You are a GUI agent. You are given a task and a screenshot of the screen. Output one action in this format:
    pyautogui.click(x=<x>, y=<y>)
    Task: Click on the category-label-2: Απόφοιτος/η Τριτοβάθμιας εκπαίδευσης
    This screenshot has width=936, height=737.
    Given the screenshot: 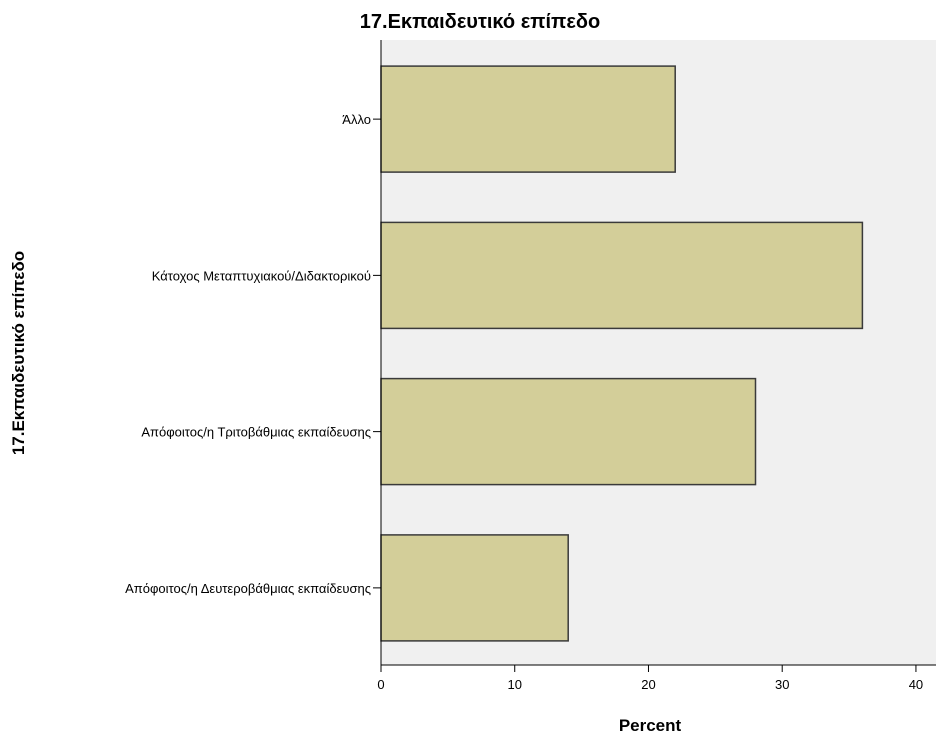 What is the action you would take?
    pyautogui.click(x=256, y=432)
    